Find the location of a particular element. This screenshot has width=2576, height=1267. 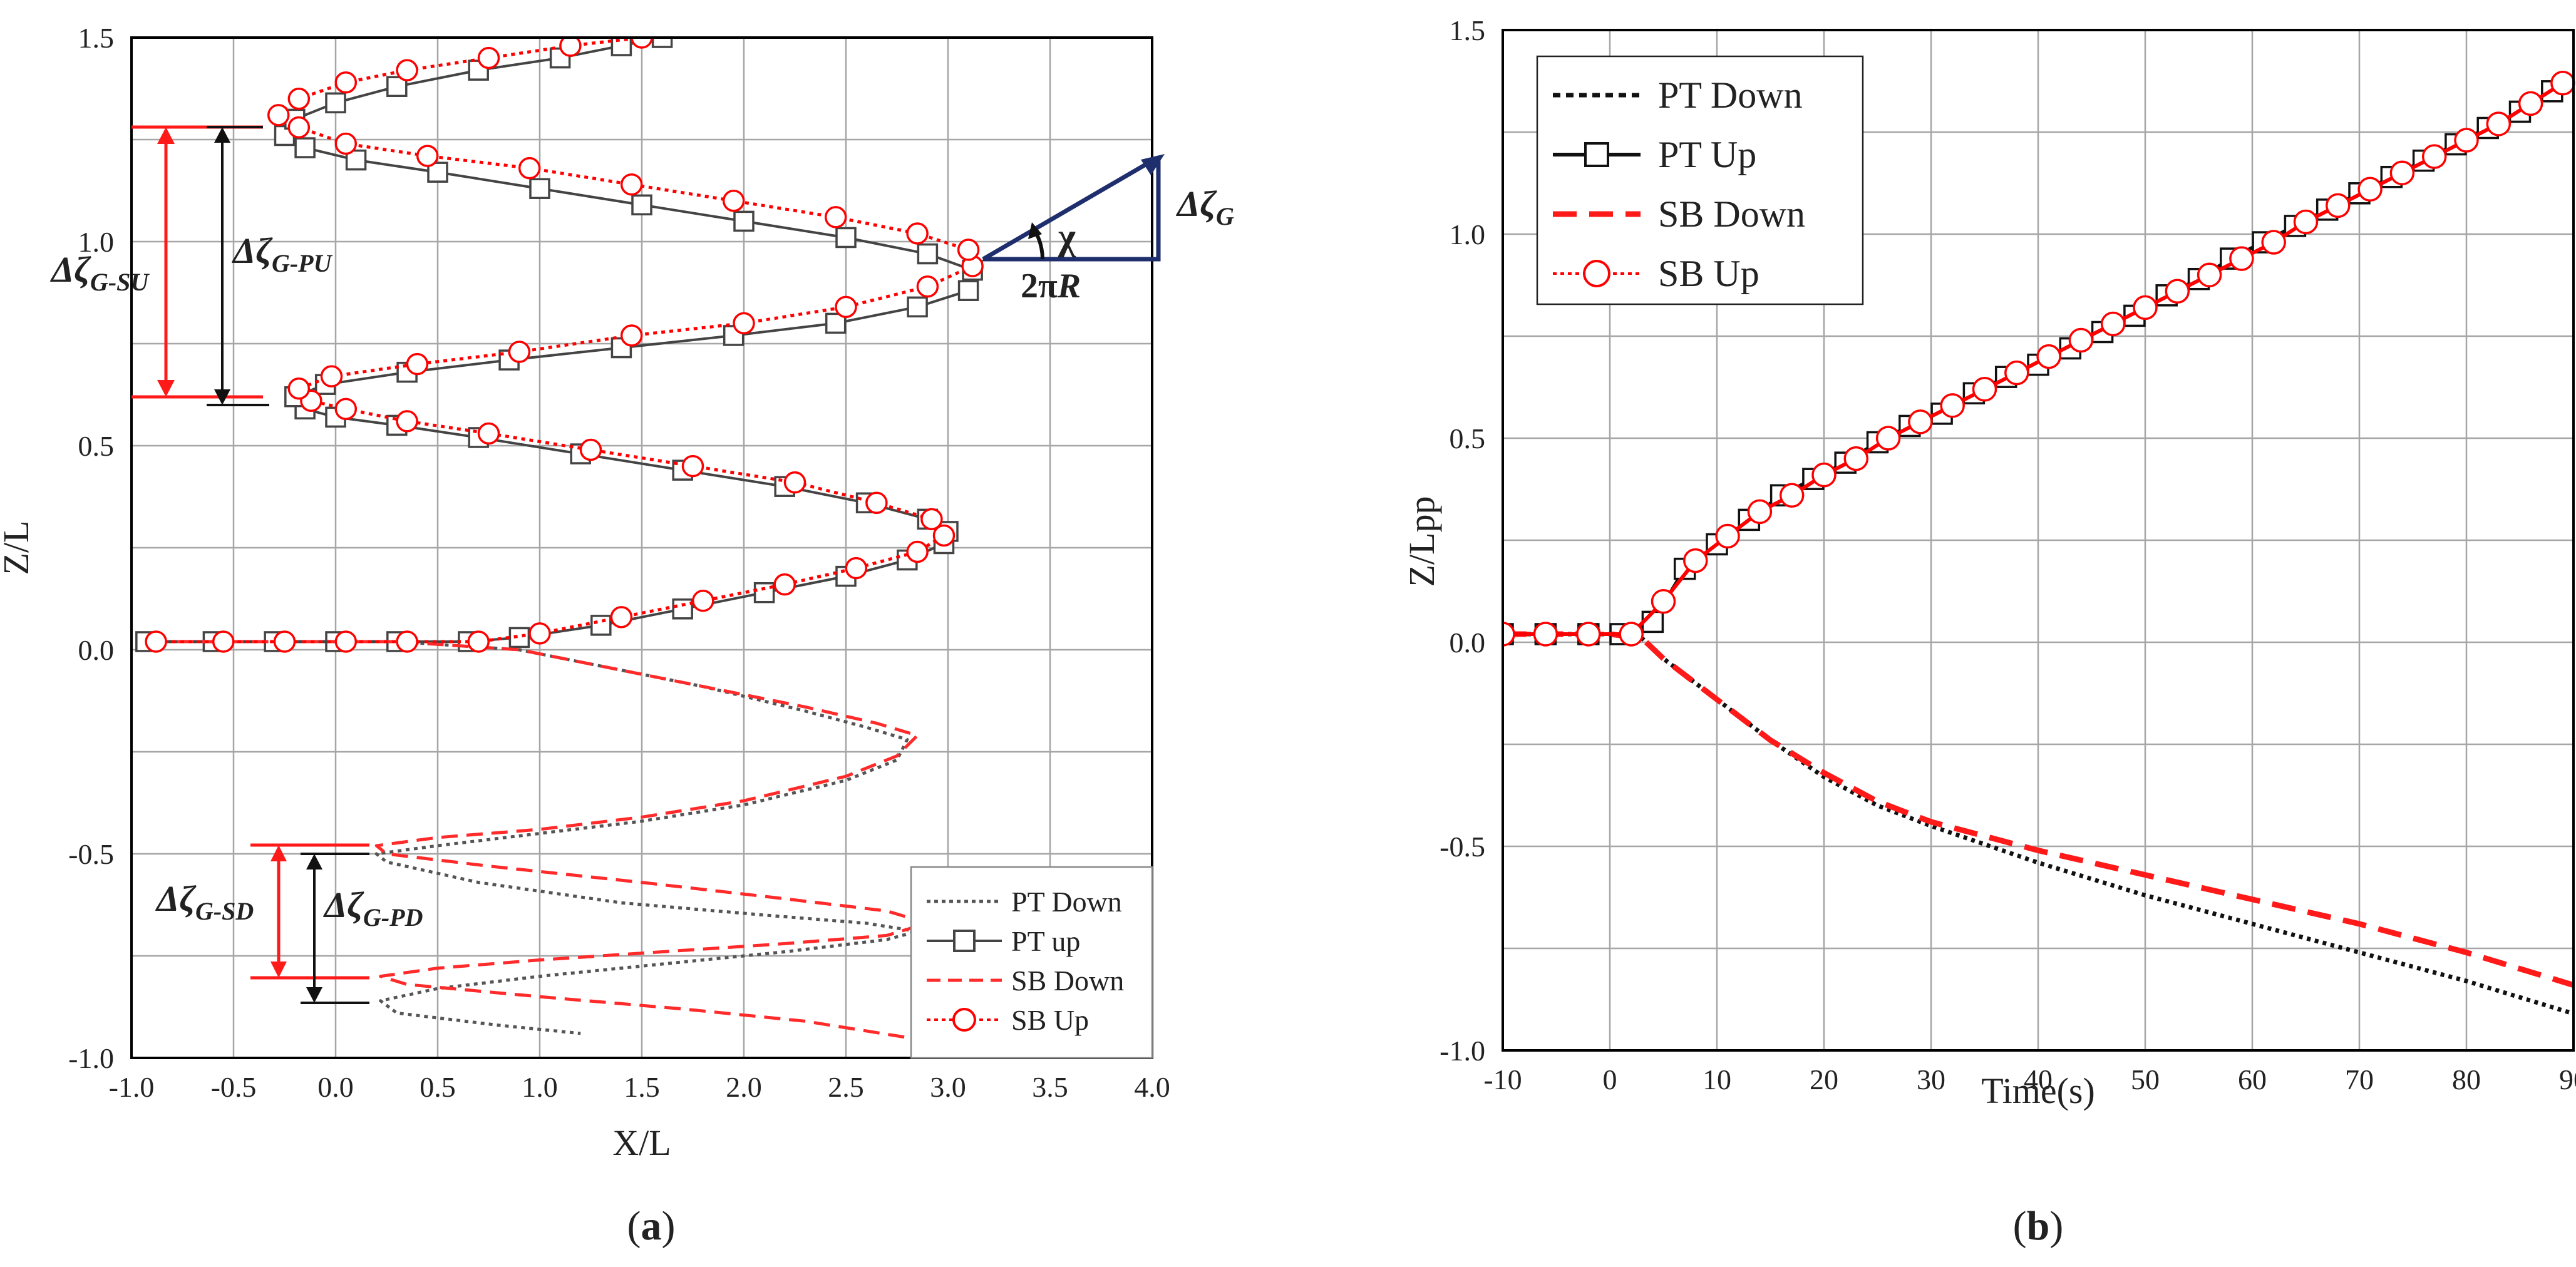

chart-a-ylabel: Z/L is located at coordinates (18, 548).